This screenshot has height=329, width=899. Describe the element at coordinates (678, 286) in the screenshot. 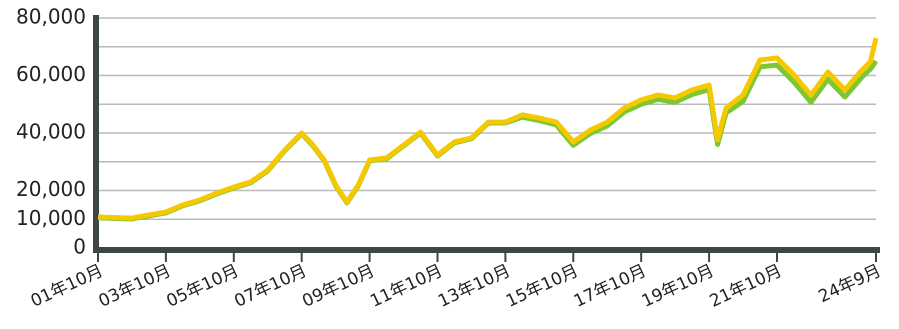

I see `x-tick-label: 19年10月` at that location.